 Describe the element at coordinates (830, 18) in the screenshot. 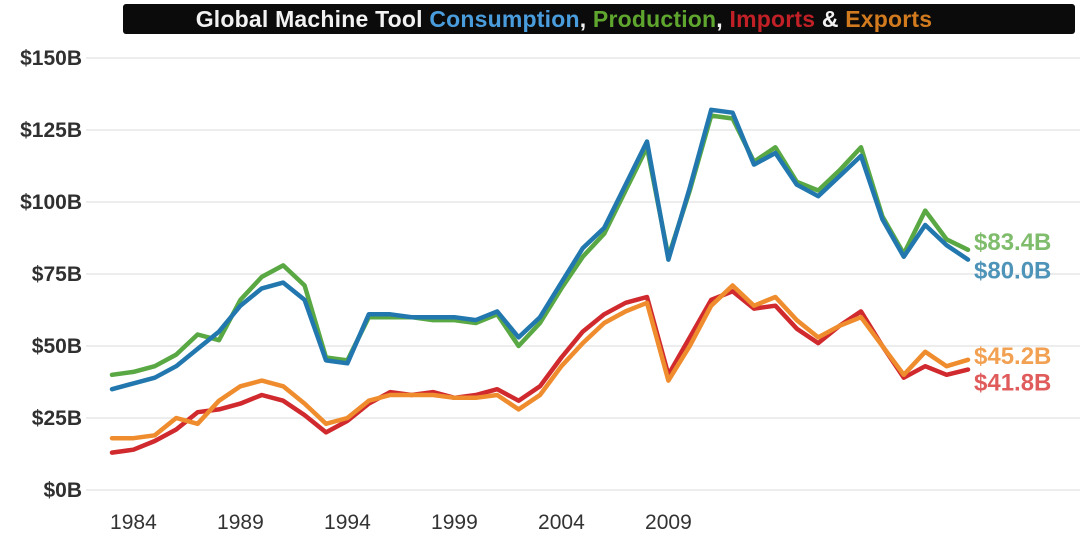

I see `title-segment-6: &` at that location.